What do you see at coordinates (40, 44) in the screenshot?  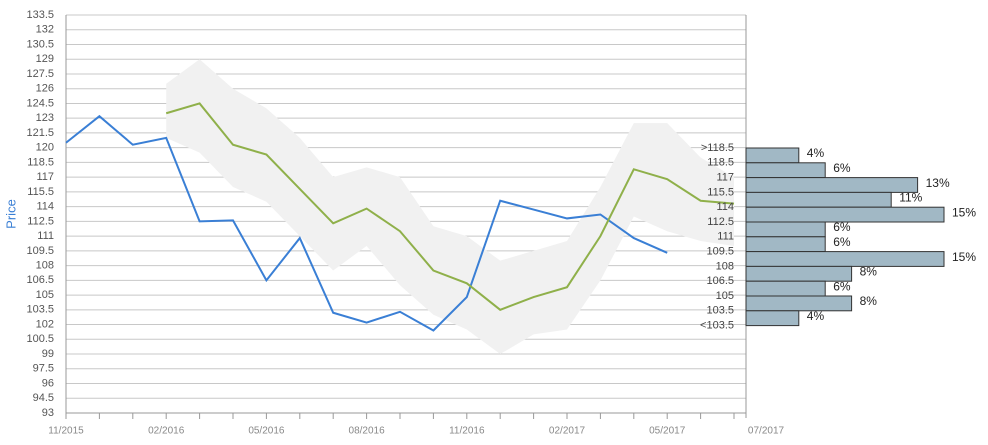 I see `y-tick-label: 130.5` at bounding box center [40, 44].